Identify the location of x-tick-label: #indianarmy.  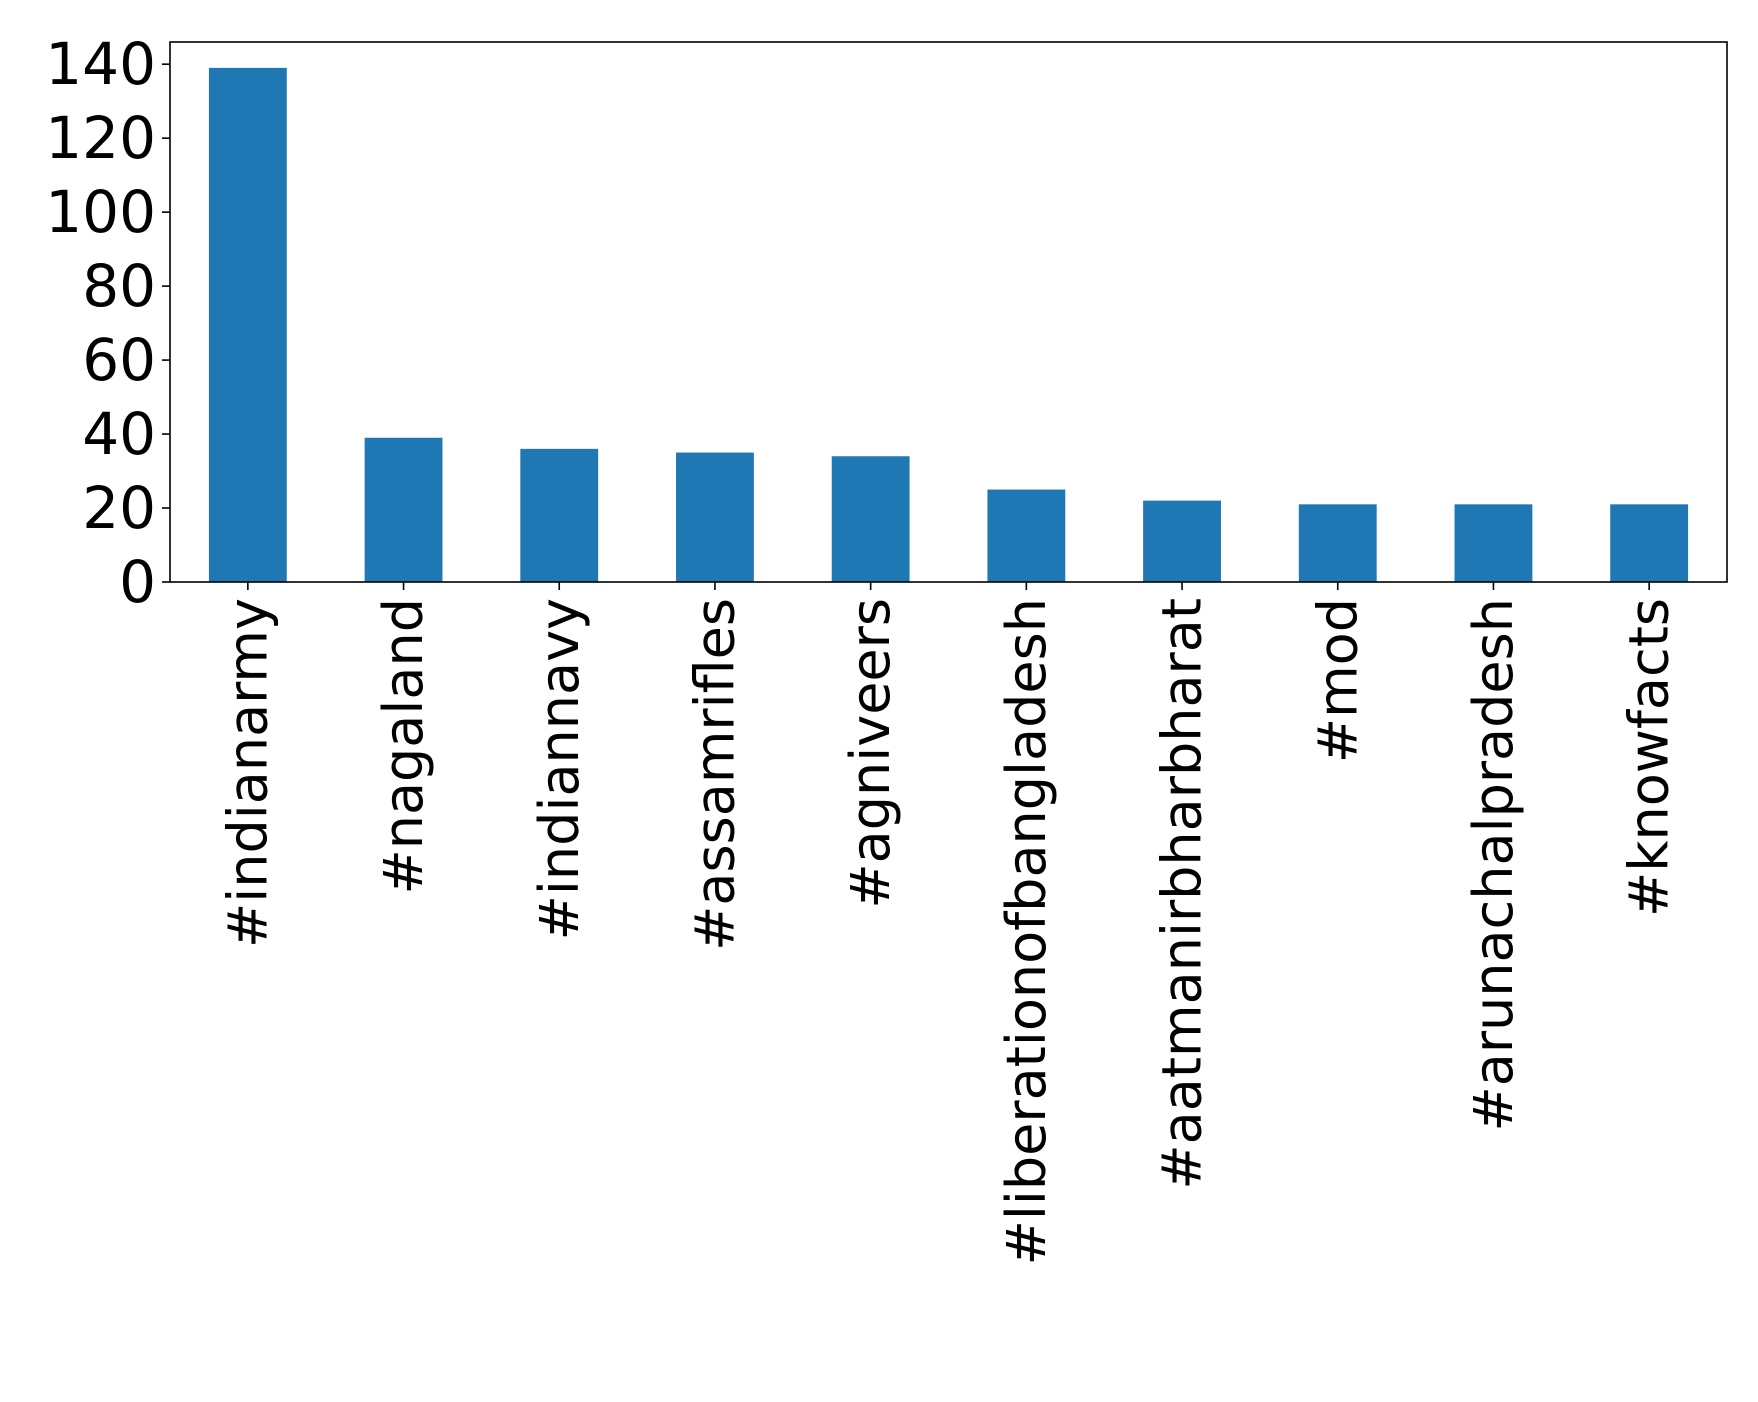
(247, 773).